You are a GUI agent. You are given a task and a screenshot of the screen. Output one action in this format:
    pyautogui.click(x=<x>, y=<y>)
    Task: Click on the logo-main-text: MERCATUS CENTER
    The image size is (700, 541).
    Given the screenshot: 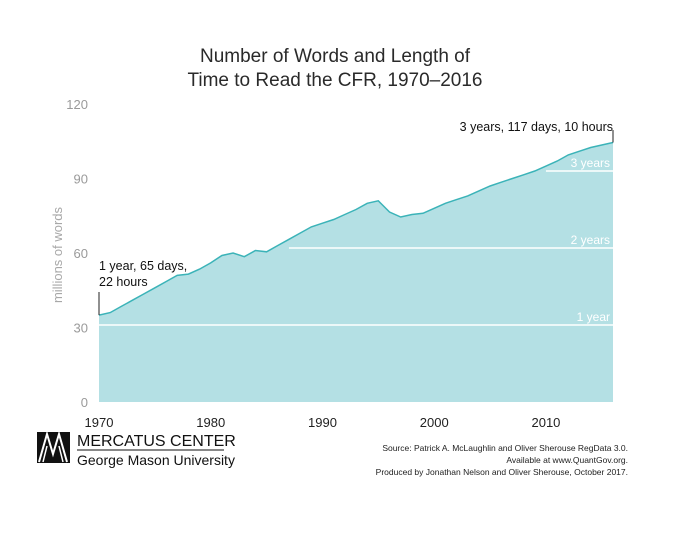 What is the action you would take?
    pyautogui.click(x=156, y=441)
    